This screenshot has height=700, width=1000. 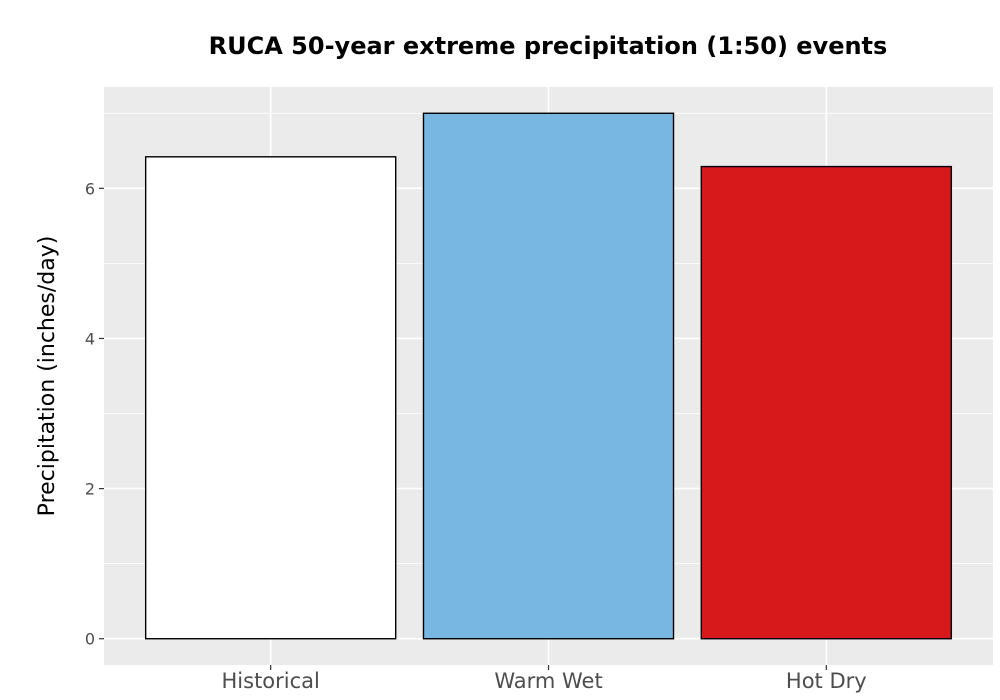 What do you see at coordinates (90, 338) in the screenshot?
I see `y-tick-label: 4` at bounding box center [90, 338].